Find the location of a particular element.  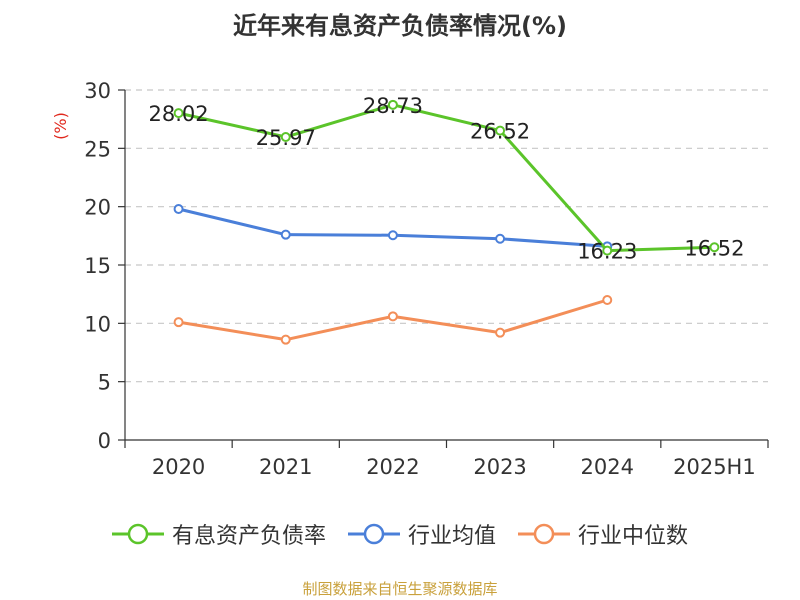

y-tick-label: 5 is located at coordinates (104, 383).